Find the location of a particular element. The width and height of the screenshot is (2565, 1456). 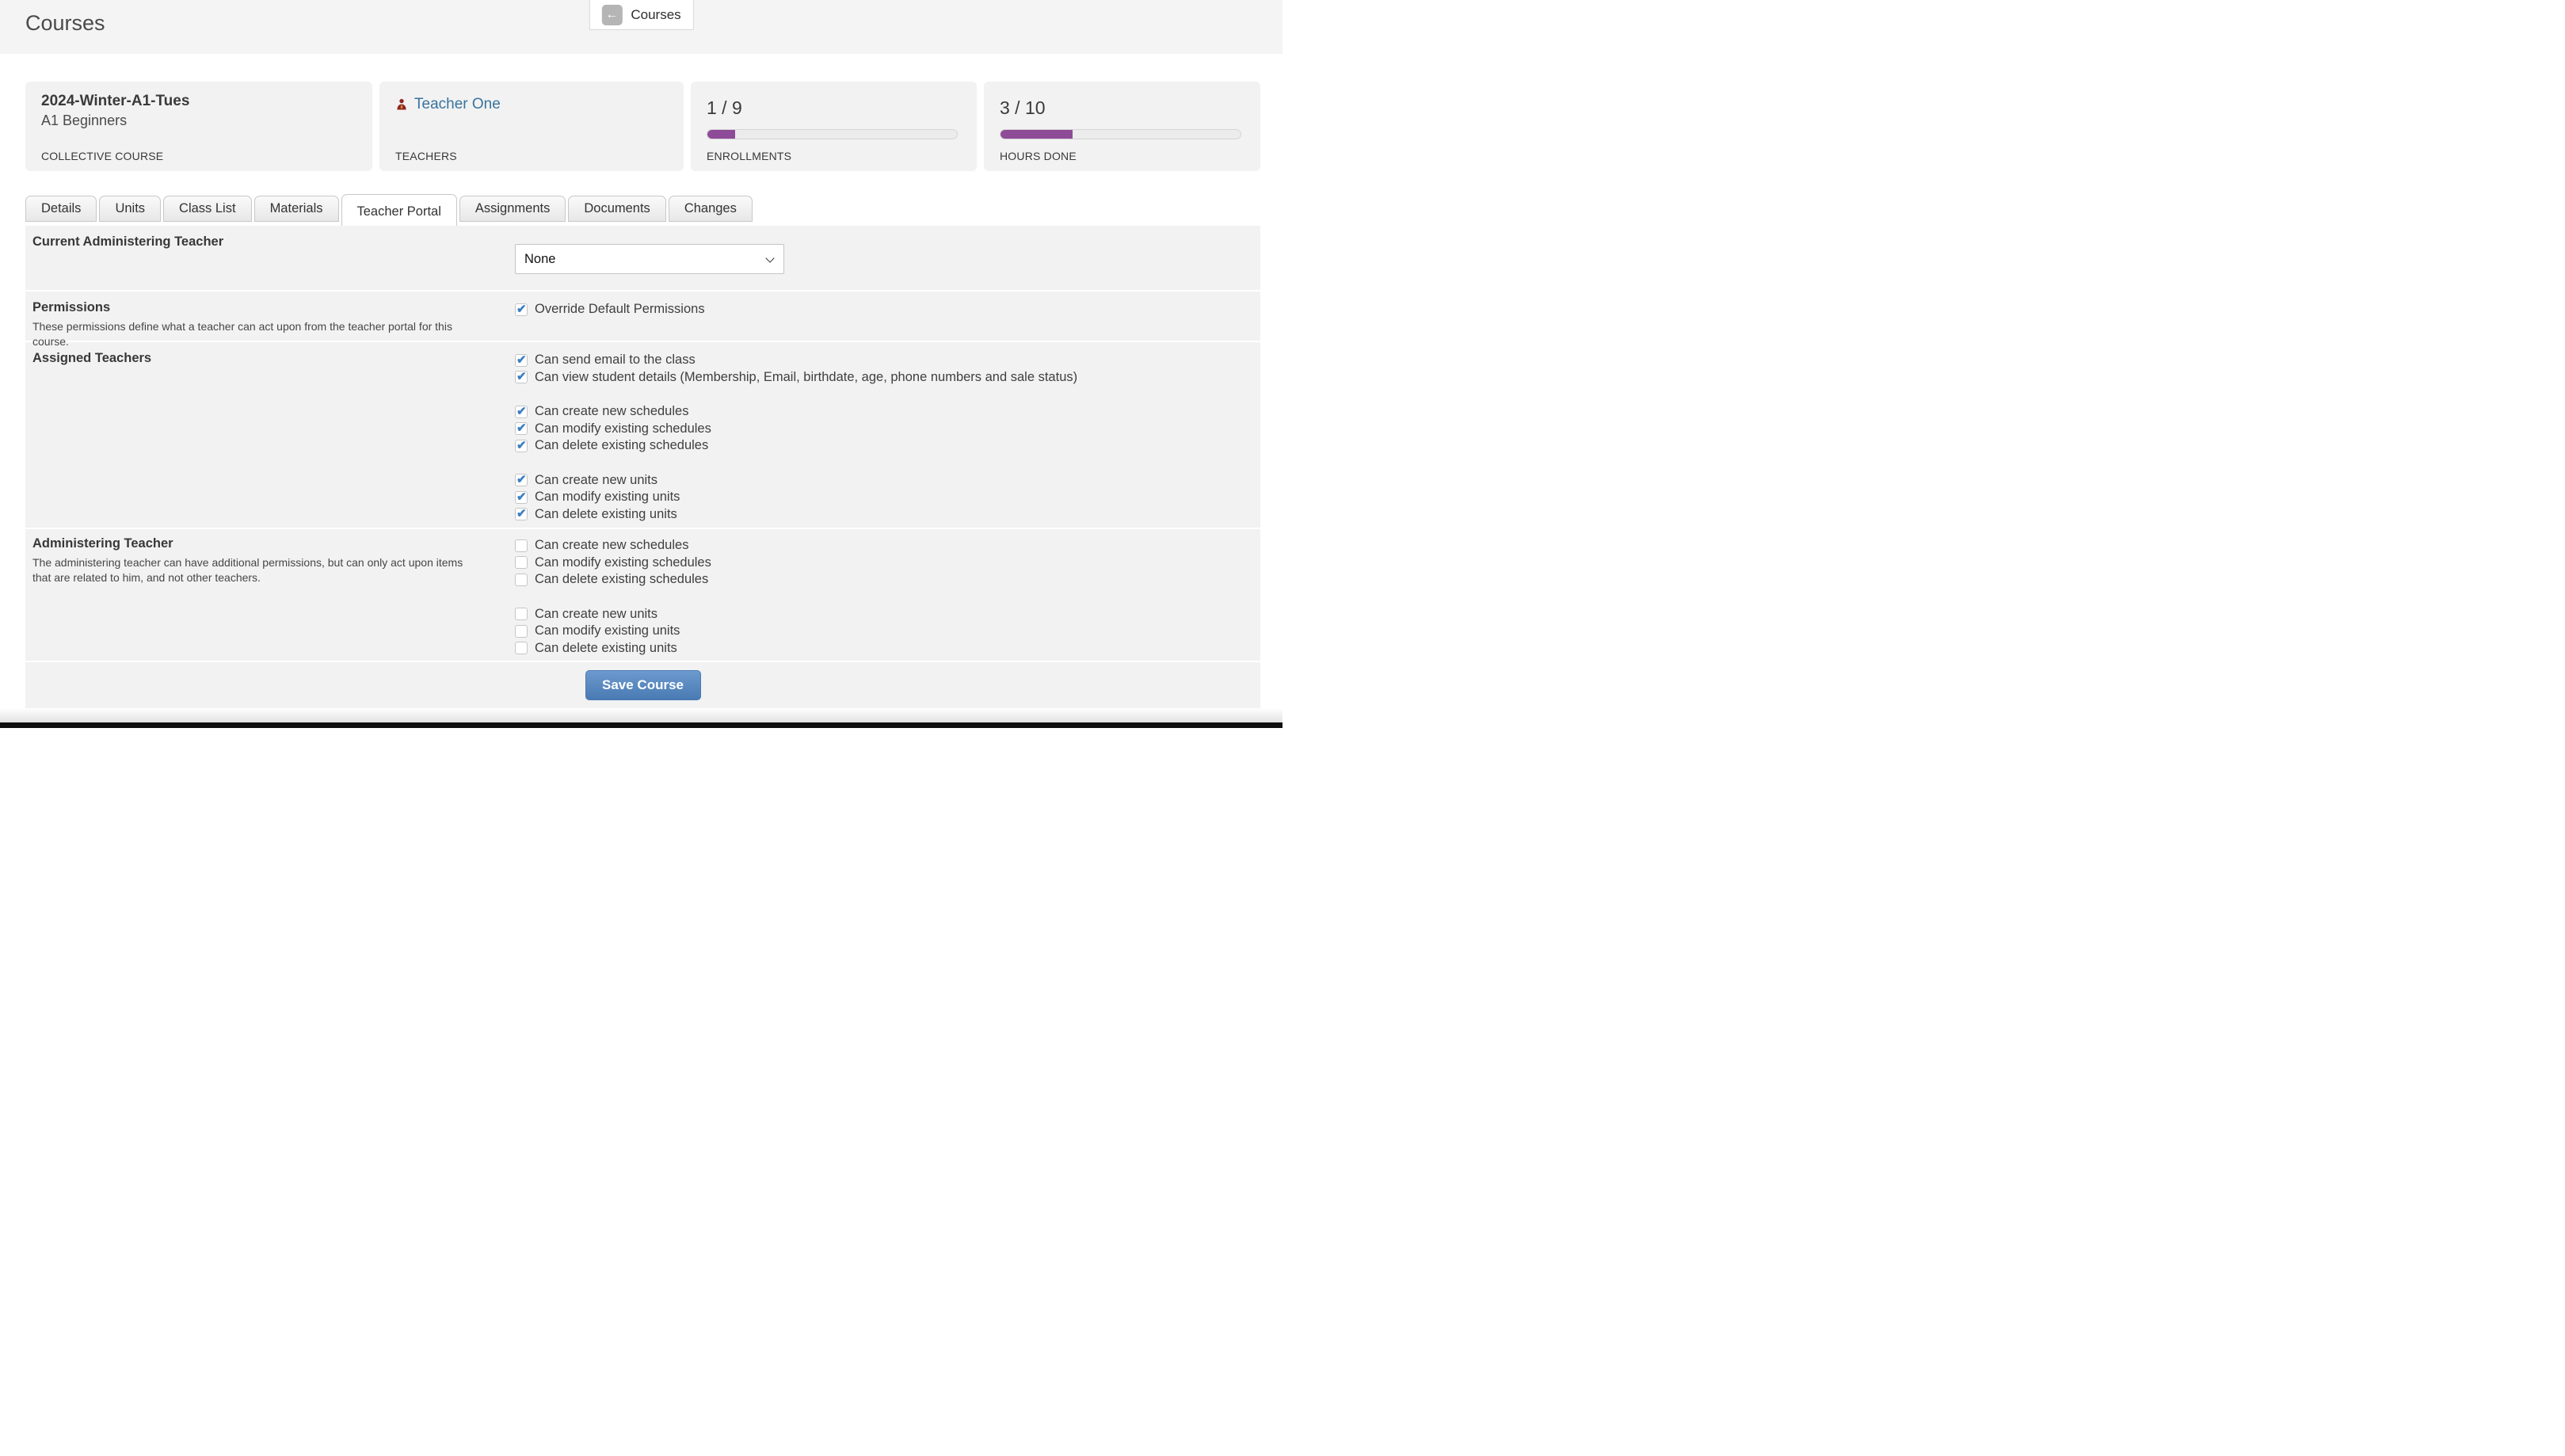

back-label: Courses is located at coordinates (656, 14).